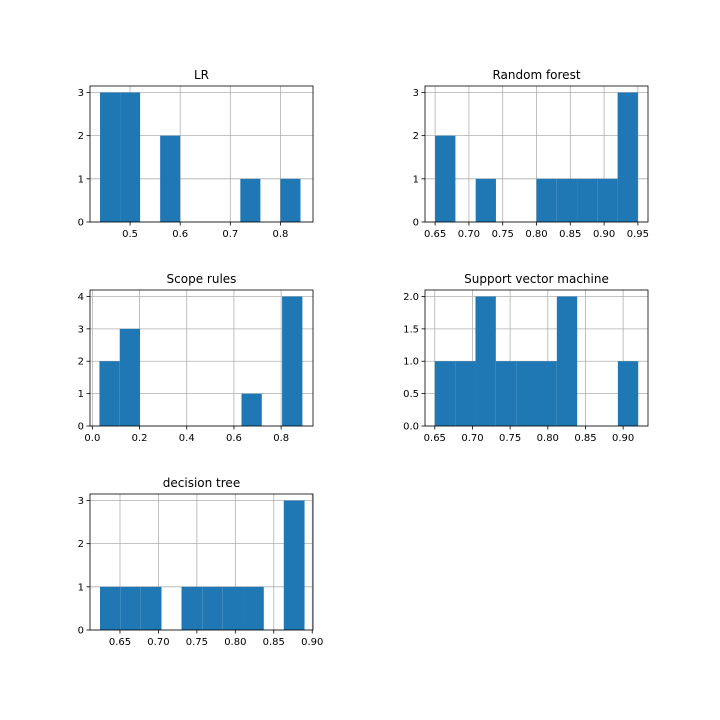 The width and height of the screenshot is (720, 720). What do you see at coordinates (638, 234) in the screenshot?
I see `x-tick-label: 0.95` at bounding box center [638, 234].